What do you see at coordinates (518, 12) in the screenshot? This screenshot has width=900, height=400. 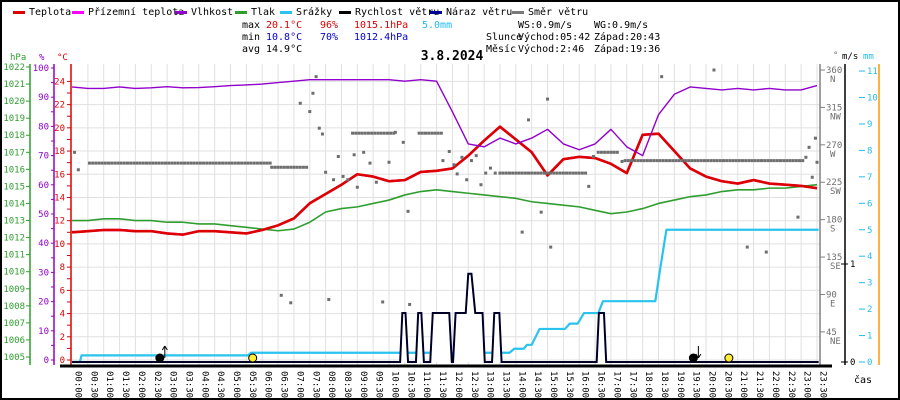 I see `wind-direction-line-swatch` at bounding box center [518, 12].